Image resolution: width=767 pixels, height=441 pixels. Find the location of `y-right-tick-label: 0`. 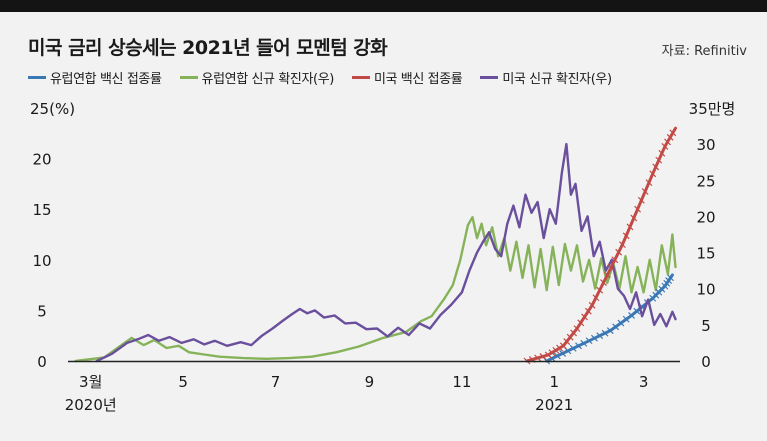

y-right-tick-label: 0 is located at coordinates (706, 362).